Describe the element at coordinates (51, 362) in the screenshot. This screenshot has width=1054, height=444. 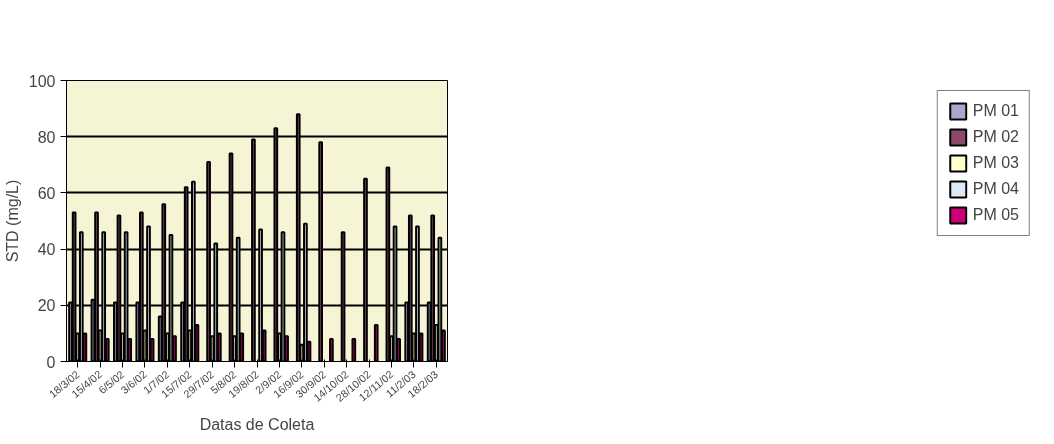
I see `y-tick-label: 0` at that location.